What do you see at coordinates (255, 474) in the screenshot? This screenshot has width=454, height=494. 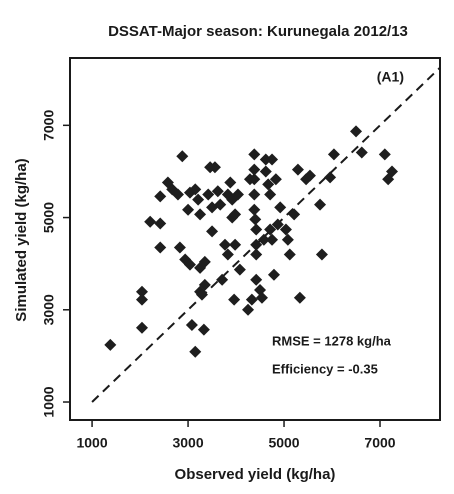 I see `x-axis-label: Observed yield (kg/ha)` at bounding box center [255, 474].